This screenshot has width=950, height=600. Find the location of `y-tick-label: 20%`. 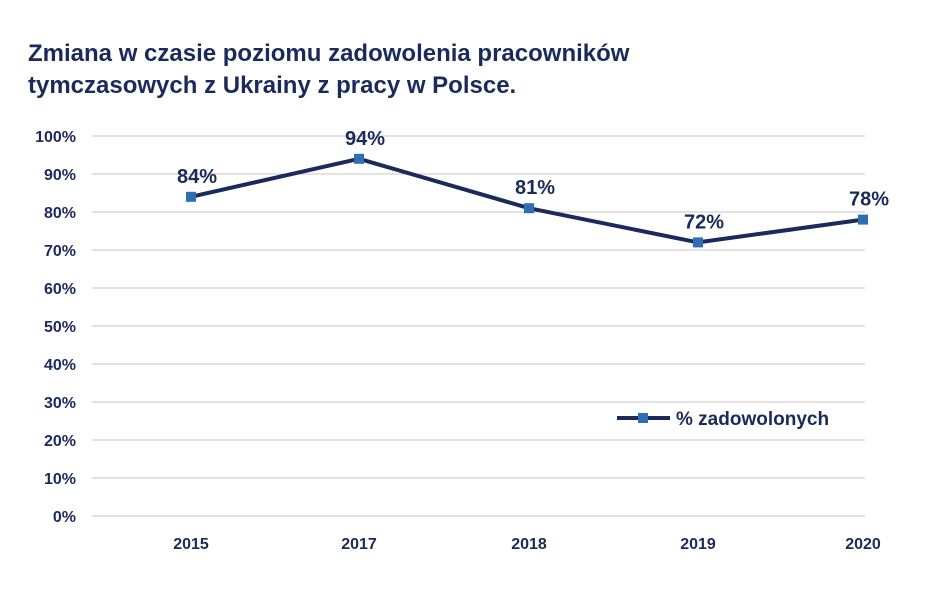

y-tick-label: 20% is located at coordinates (60, 441).